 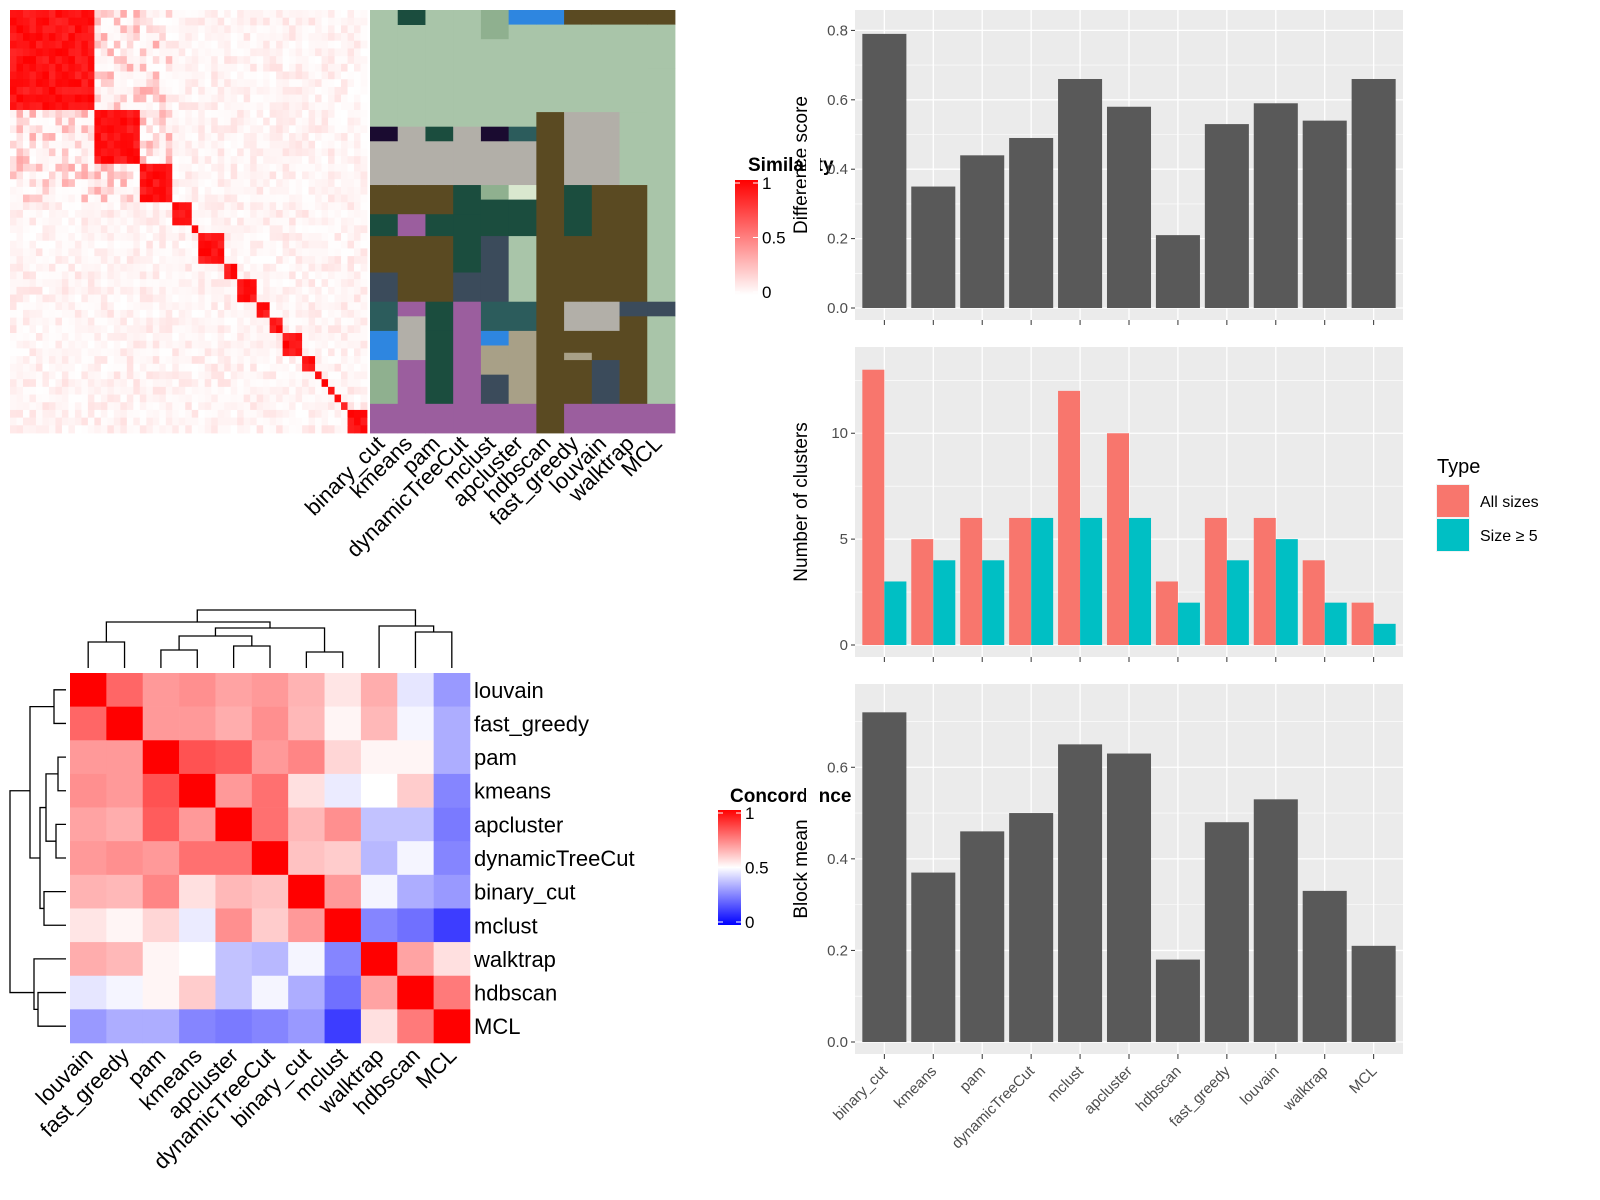 What do you see at coordinates (1305, 1089) in the screenshot?
I see `x-tick-label: walktrap` at bounding box center [1305, 1089].